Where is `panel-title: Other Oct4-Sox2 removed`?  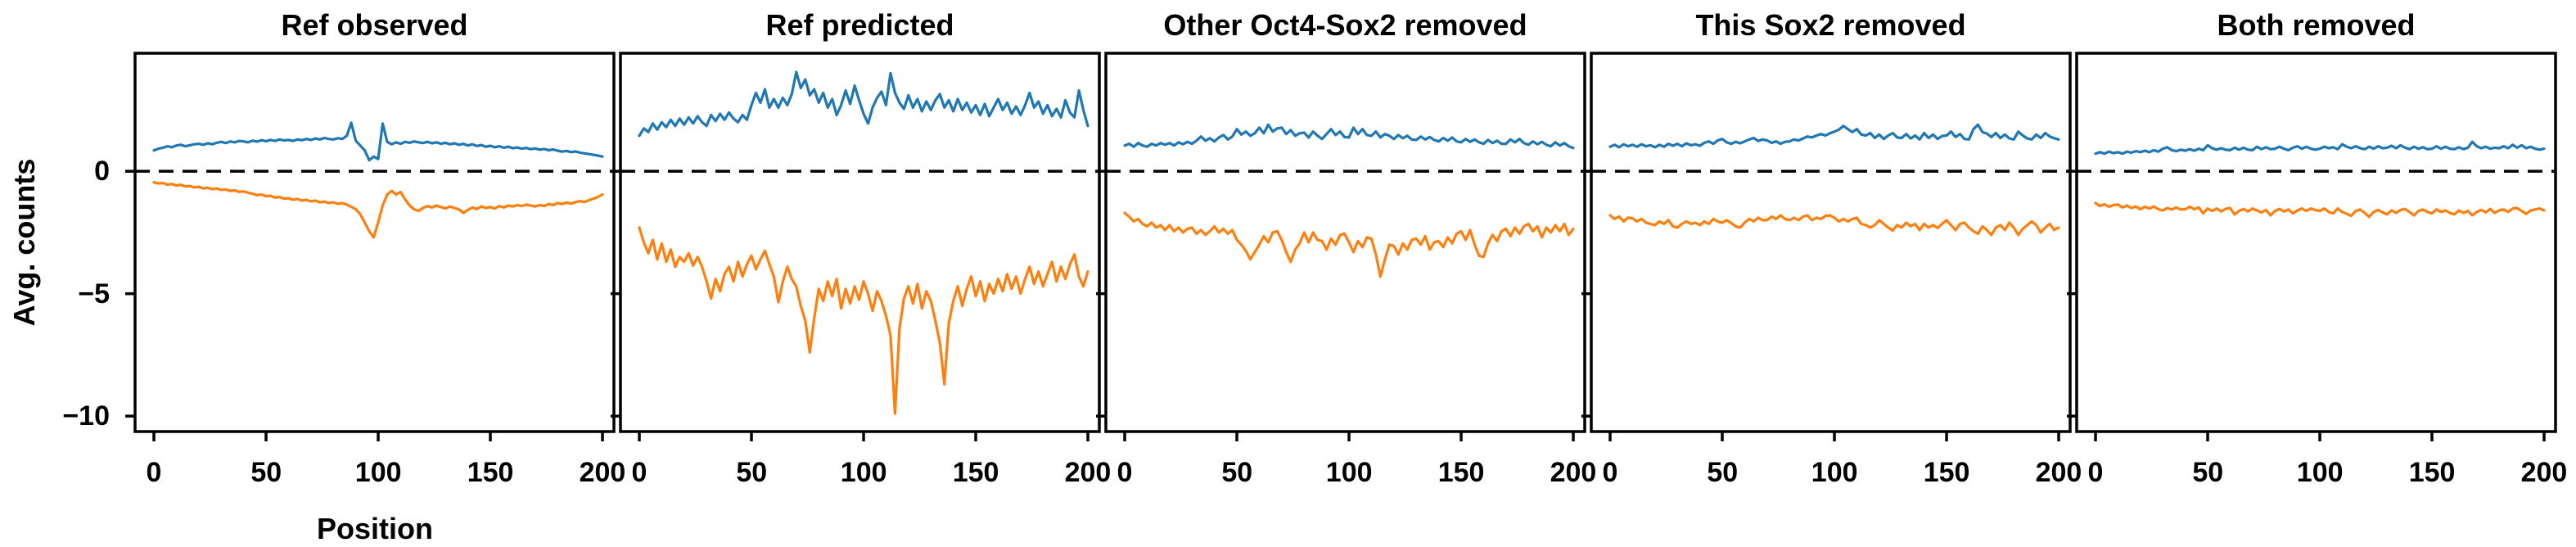
panel-title: Other Oct4-Sox2 removed is located at coordinates (1345, 25).